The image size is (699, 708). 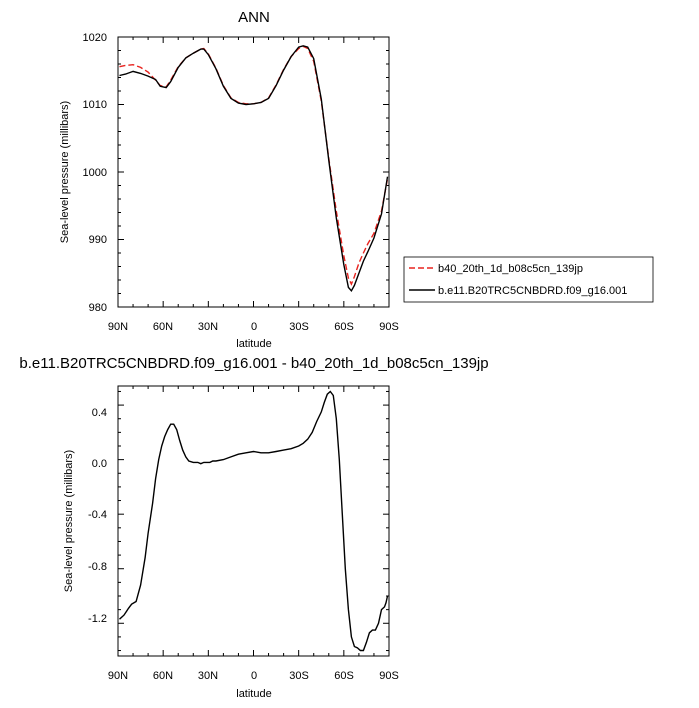 I want to click on legend-label-b40: b40_20th_1d_b08c5cn_139jp, so click(x=510, y=269).